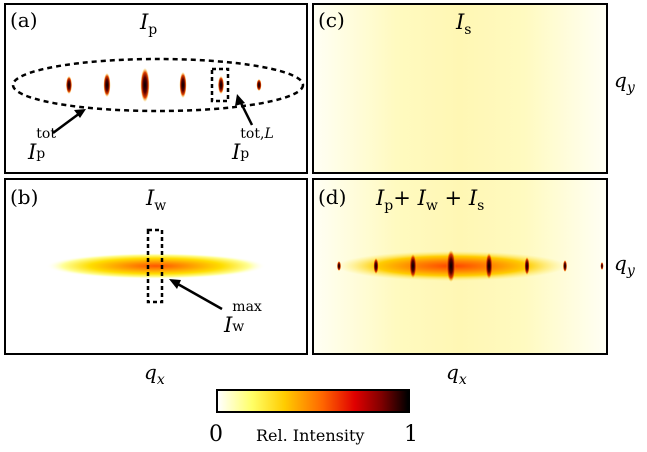 This screenshot has width=647, height=452. What do you see at coordinates (470, 266) in the screenshot?
I see `panel-d-graphic` at bounding box center [470, 266].